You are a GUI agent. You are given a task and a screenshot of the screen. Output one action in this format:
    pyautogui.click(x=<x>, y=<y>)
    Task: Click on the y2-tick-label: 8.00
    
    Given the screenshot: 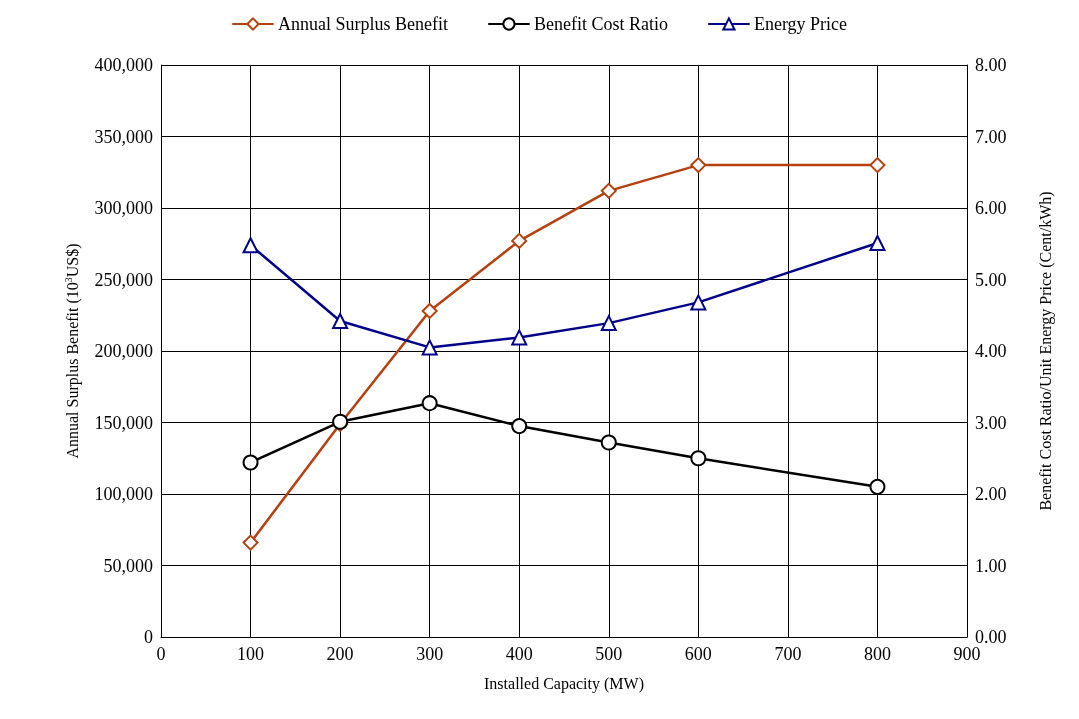 What is the action you would take?
    pyautogui.click(x=991, y=65)
    